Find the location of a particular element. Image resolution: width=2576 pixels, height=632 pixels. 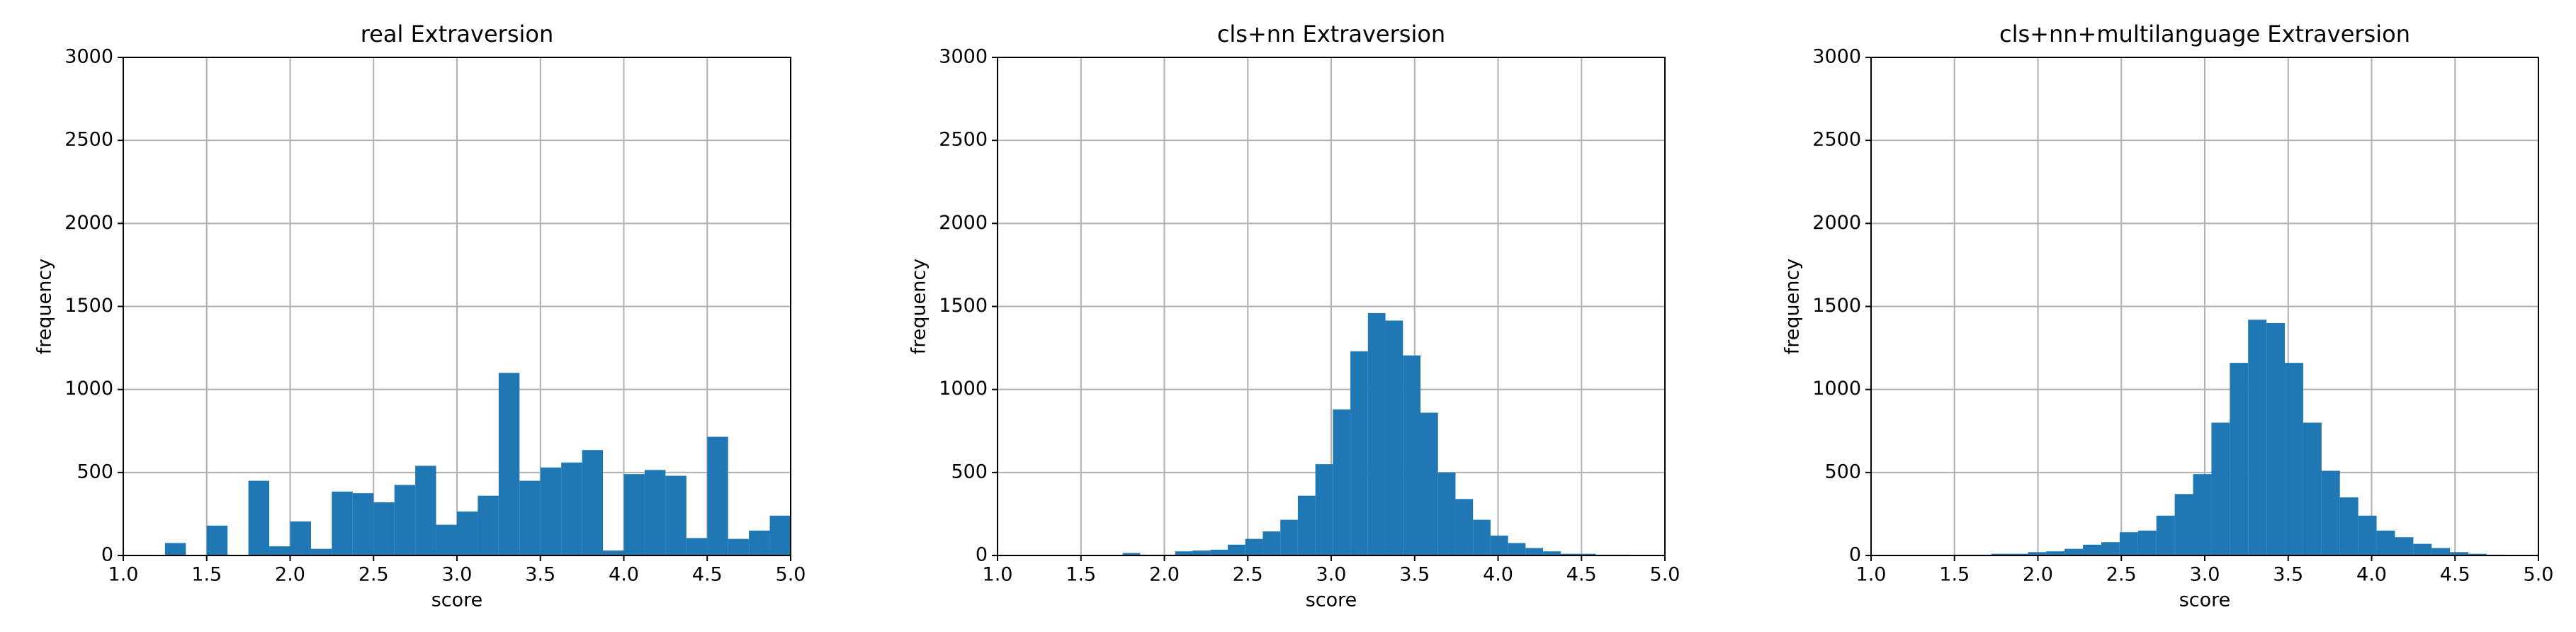

y-tick-label: 2500 is located at coordinates (1836, 140).